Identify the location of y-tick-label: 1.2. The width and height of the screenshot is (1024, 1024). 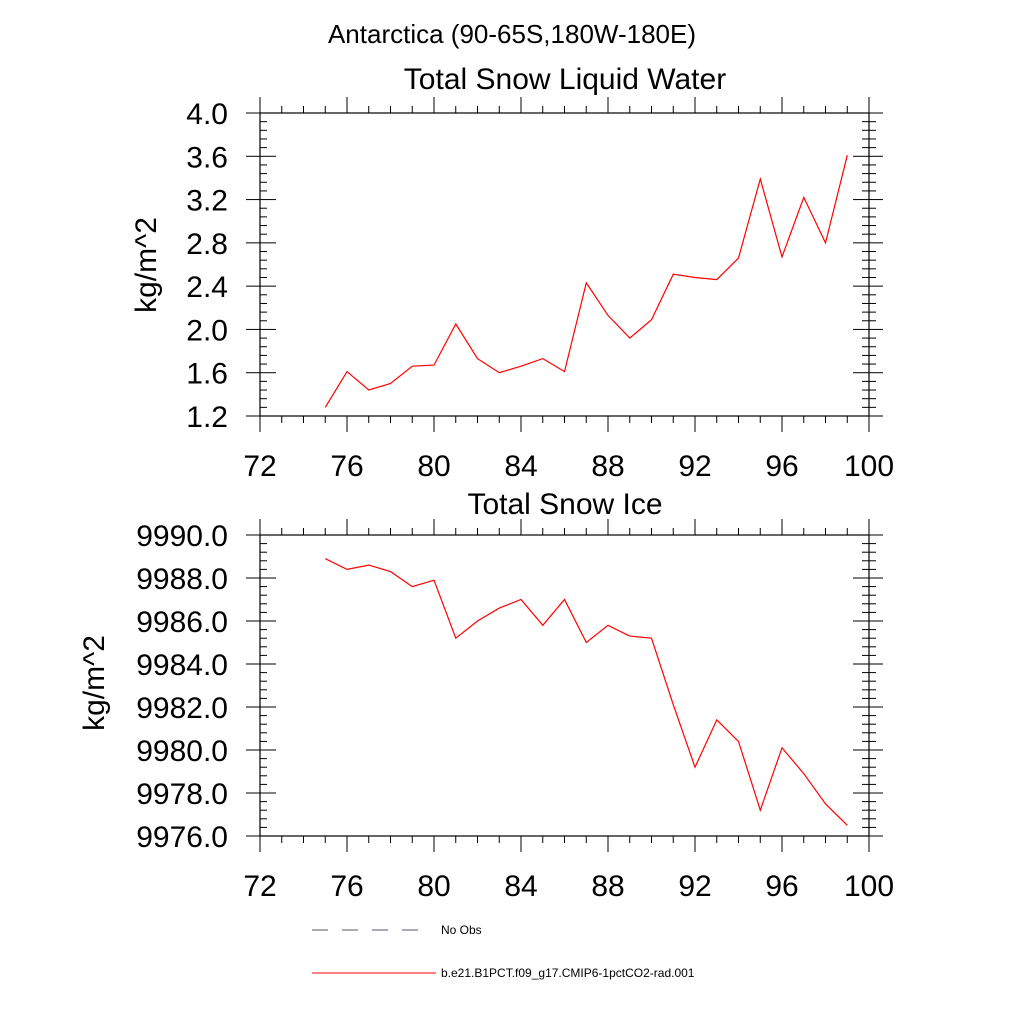
(207, 417).